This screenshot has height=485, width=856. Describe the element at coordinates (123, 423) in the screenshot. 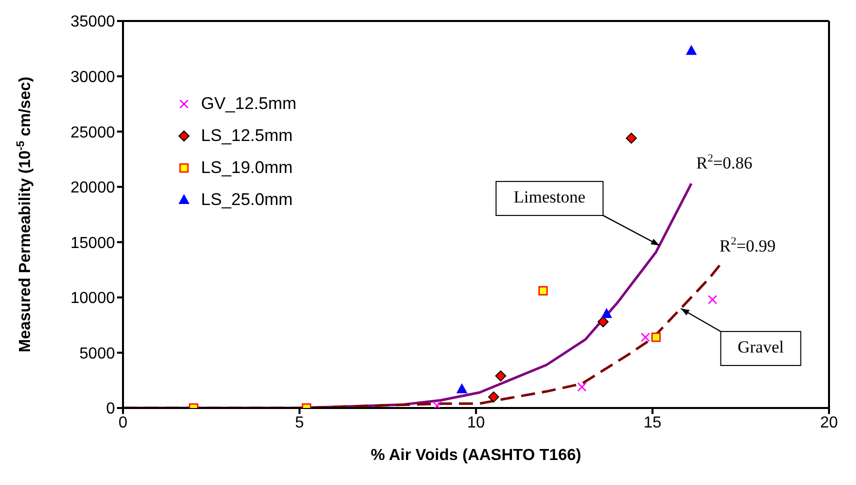

I see `x-tick-label: 0` at that location.